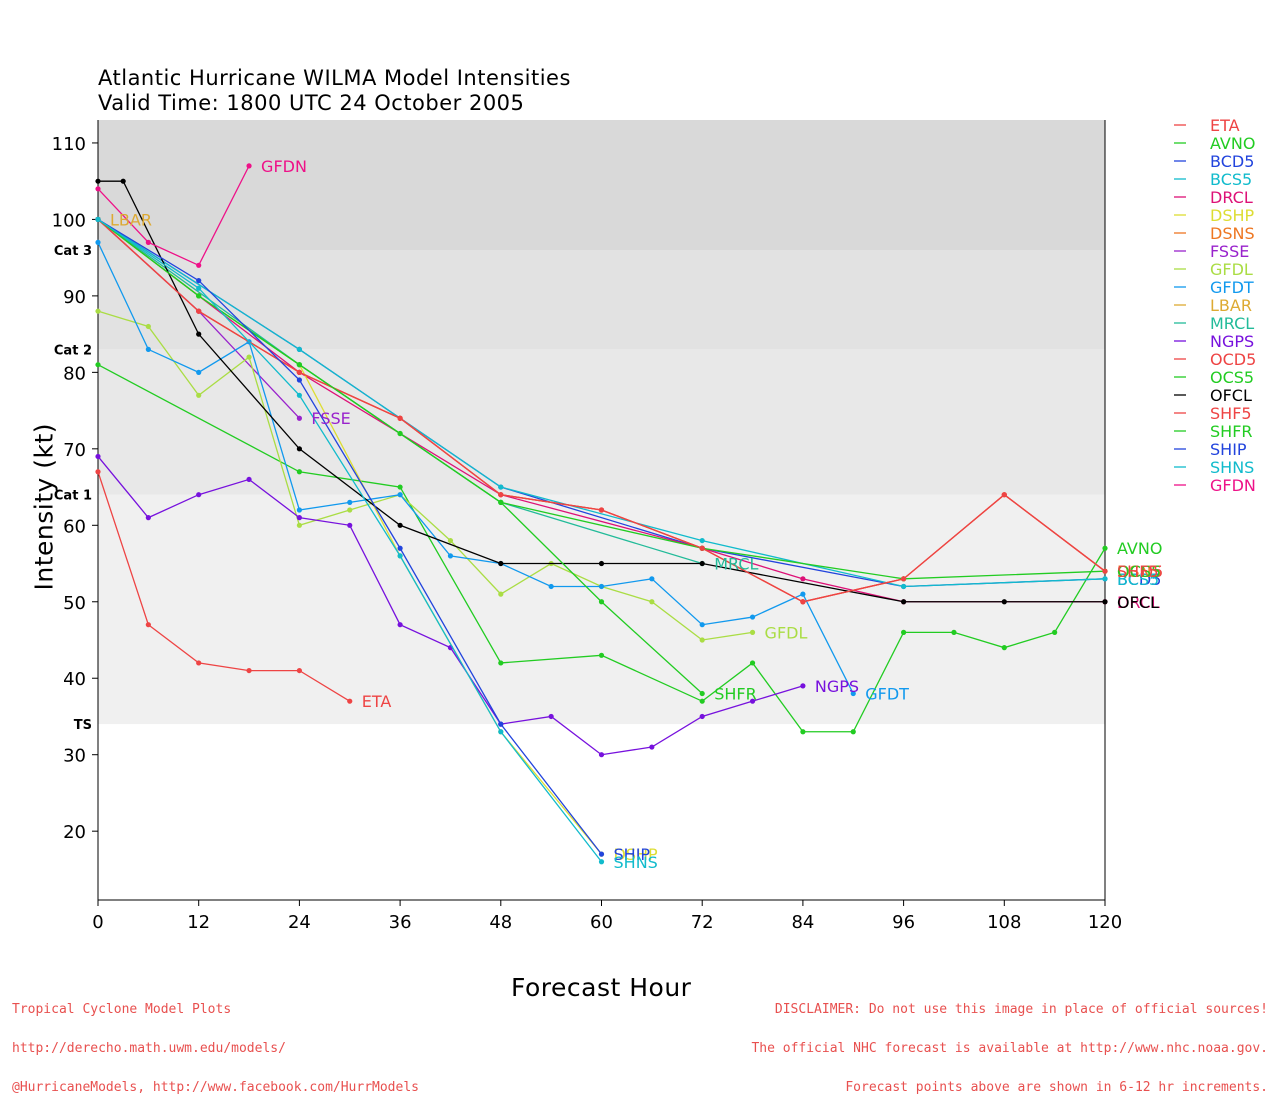 The image size is (1280, 1107). I want to click on legend-label: OCD5, so click(1233, 359).